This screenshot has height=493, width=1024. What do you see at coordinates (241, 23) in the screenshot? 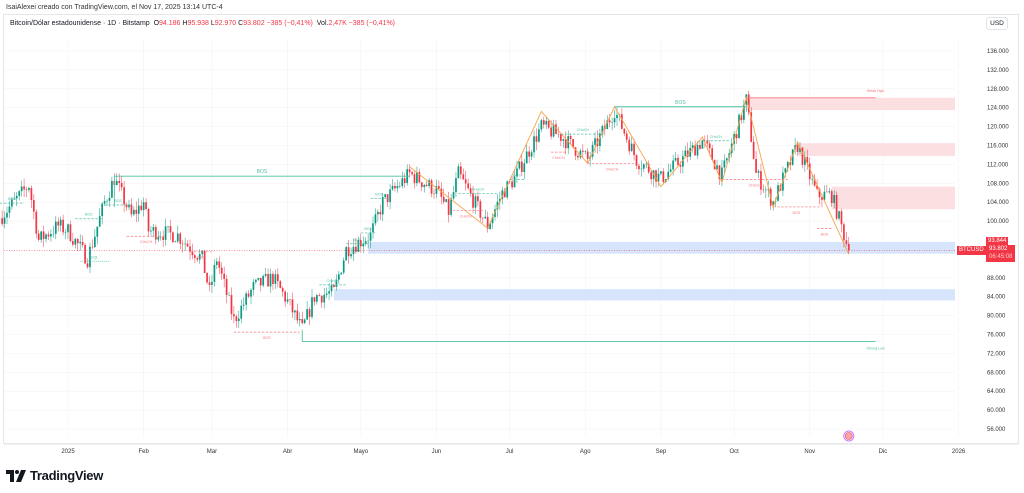
I see `close-label: C` at bounding box center [241, 23].